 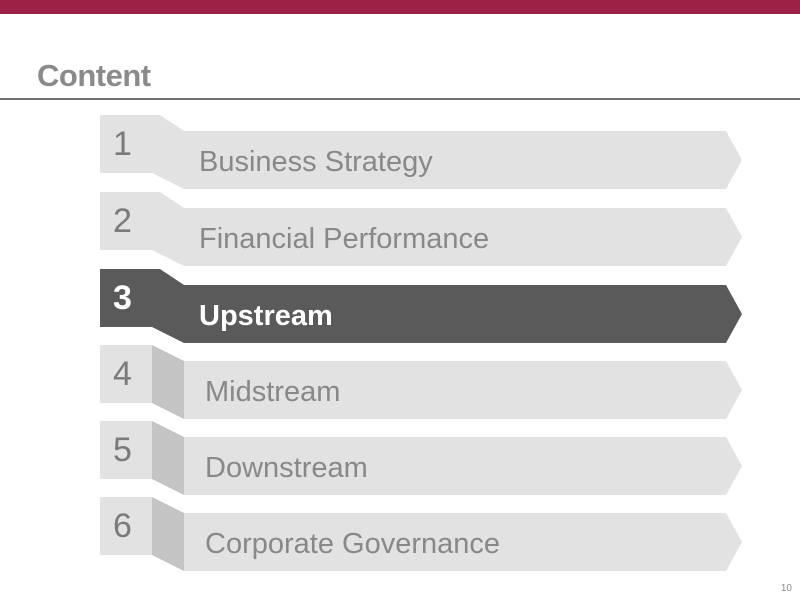 What do you see at coordinates (122, 144) in the screenshot?
I see `agenda-number: 1` at bounding box center [122, 144].